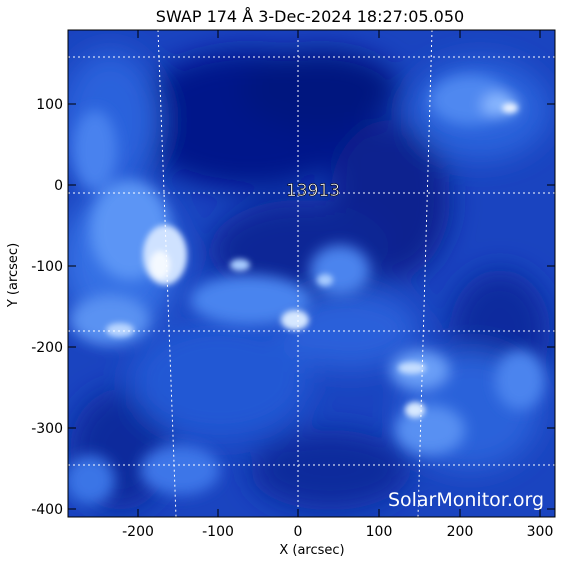 The height and width of the screenshot is (564, 564). I want to click on y-tick-label: -400, so click(47, 510).